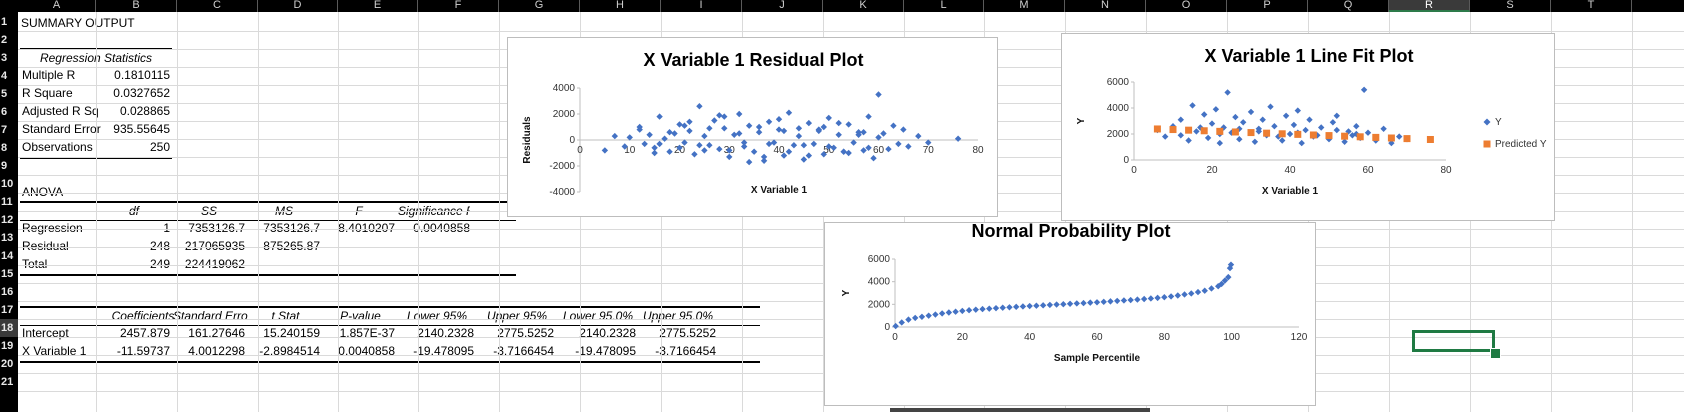 The height and width of the screenshot is (412, 1684). What do you see at coordinates (944, 6) in the screenshot?
I see `column-header-l: L` at bounding box center [944, 6].